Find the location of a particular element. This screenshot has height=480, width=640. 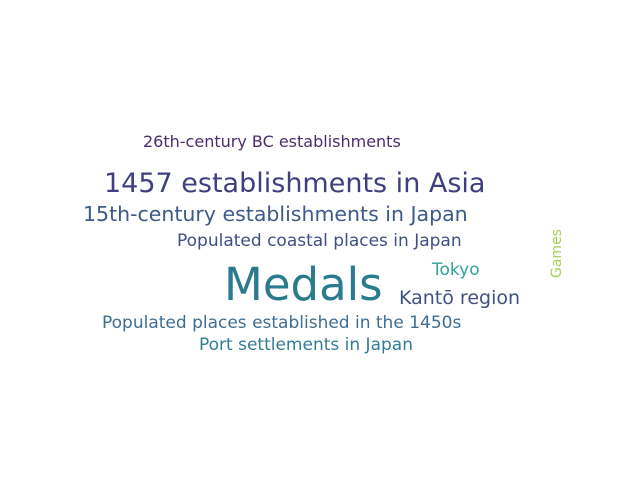

word-populated-coastal-places-in-japan: Populated coastal places in Japan is located at coordinates (319, 241).